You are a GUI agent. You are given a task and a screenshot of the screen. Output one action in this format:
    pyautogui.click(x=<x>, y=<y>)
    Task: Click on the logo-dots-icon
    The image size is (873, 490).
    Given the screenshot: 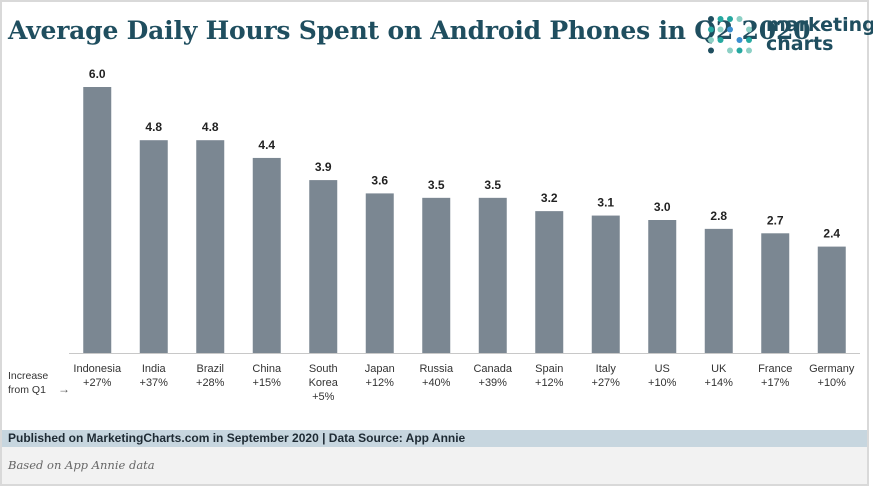 What is the action you would take?
    pyautogui.click(x=730, y=35)
    